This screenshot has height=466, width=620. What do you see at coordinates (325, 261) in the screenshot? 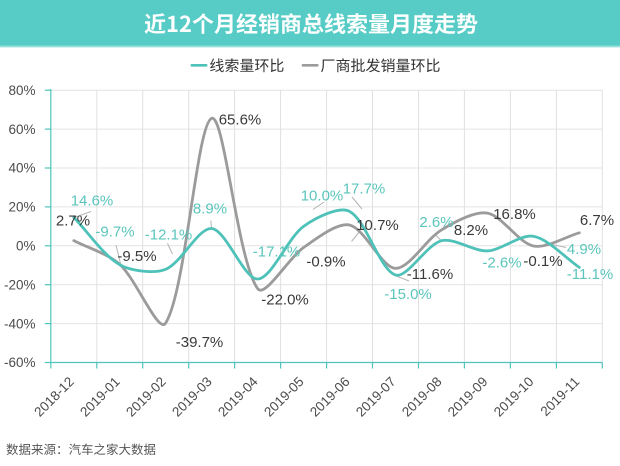
I see `svg-text: -0.9%` at bounding box center [325, 261].